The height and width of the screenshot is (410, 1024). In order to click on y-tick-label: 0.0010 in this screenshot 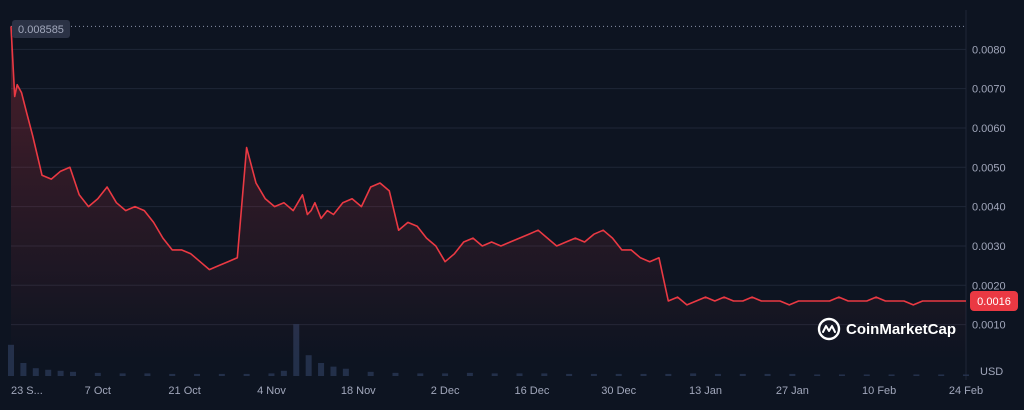, I will do `click(989, 326)`.